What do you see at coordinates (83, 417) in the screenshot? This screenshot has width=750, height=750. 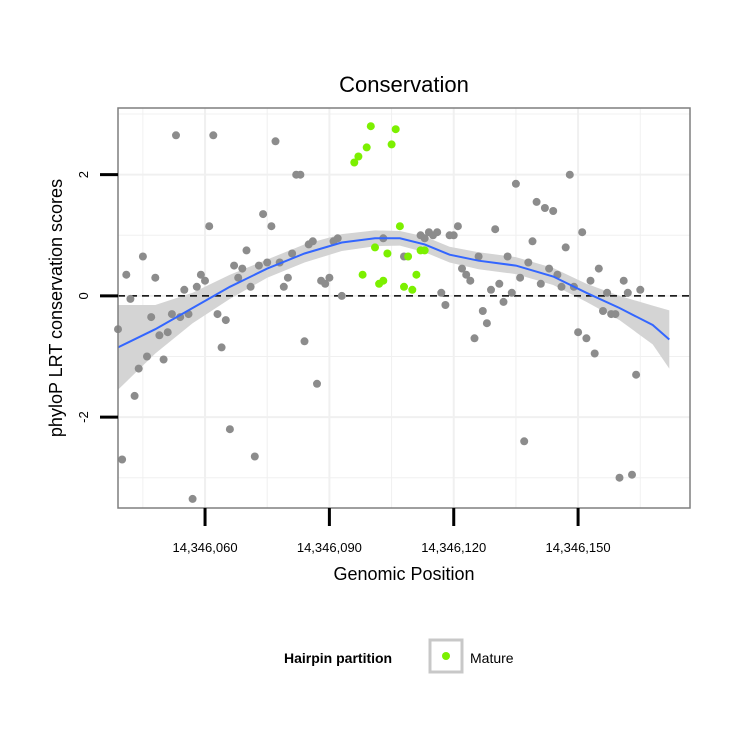 I see `y-tick-label: -2` at bounding box center [83, 417].